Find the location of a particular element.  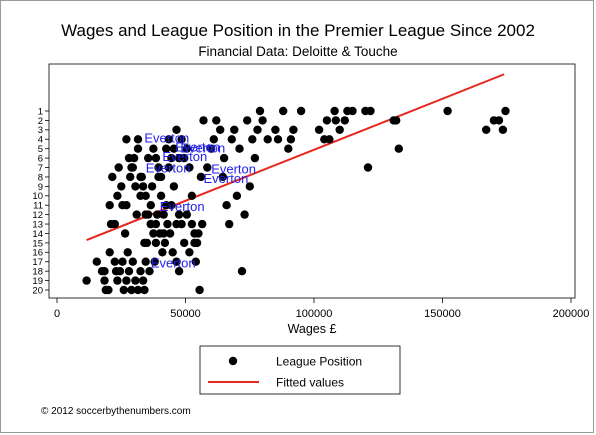

y-tick-label: 18 is located at coordinates (37, 272).